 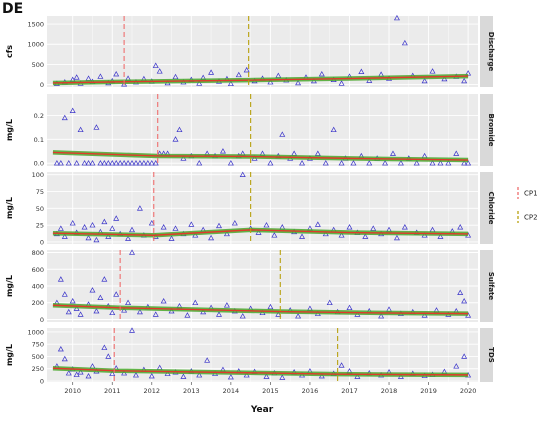 I want to click on y-tick-label: 0.1, so click(x=39, y=140).